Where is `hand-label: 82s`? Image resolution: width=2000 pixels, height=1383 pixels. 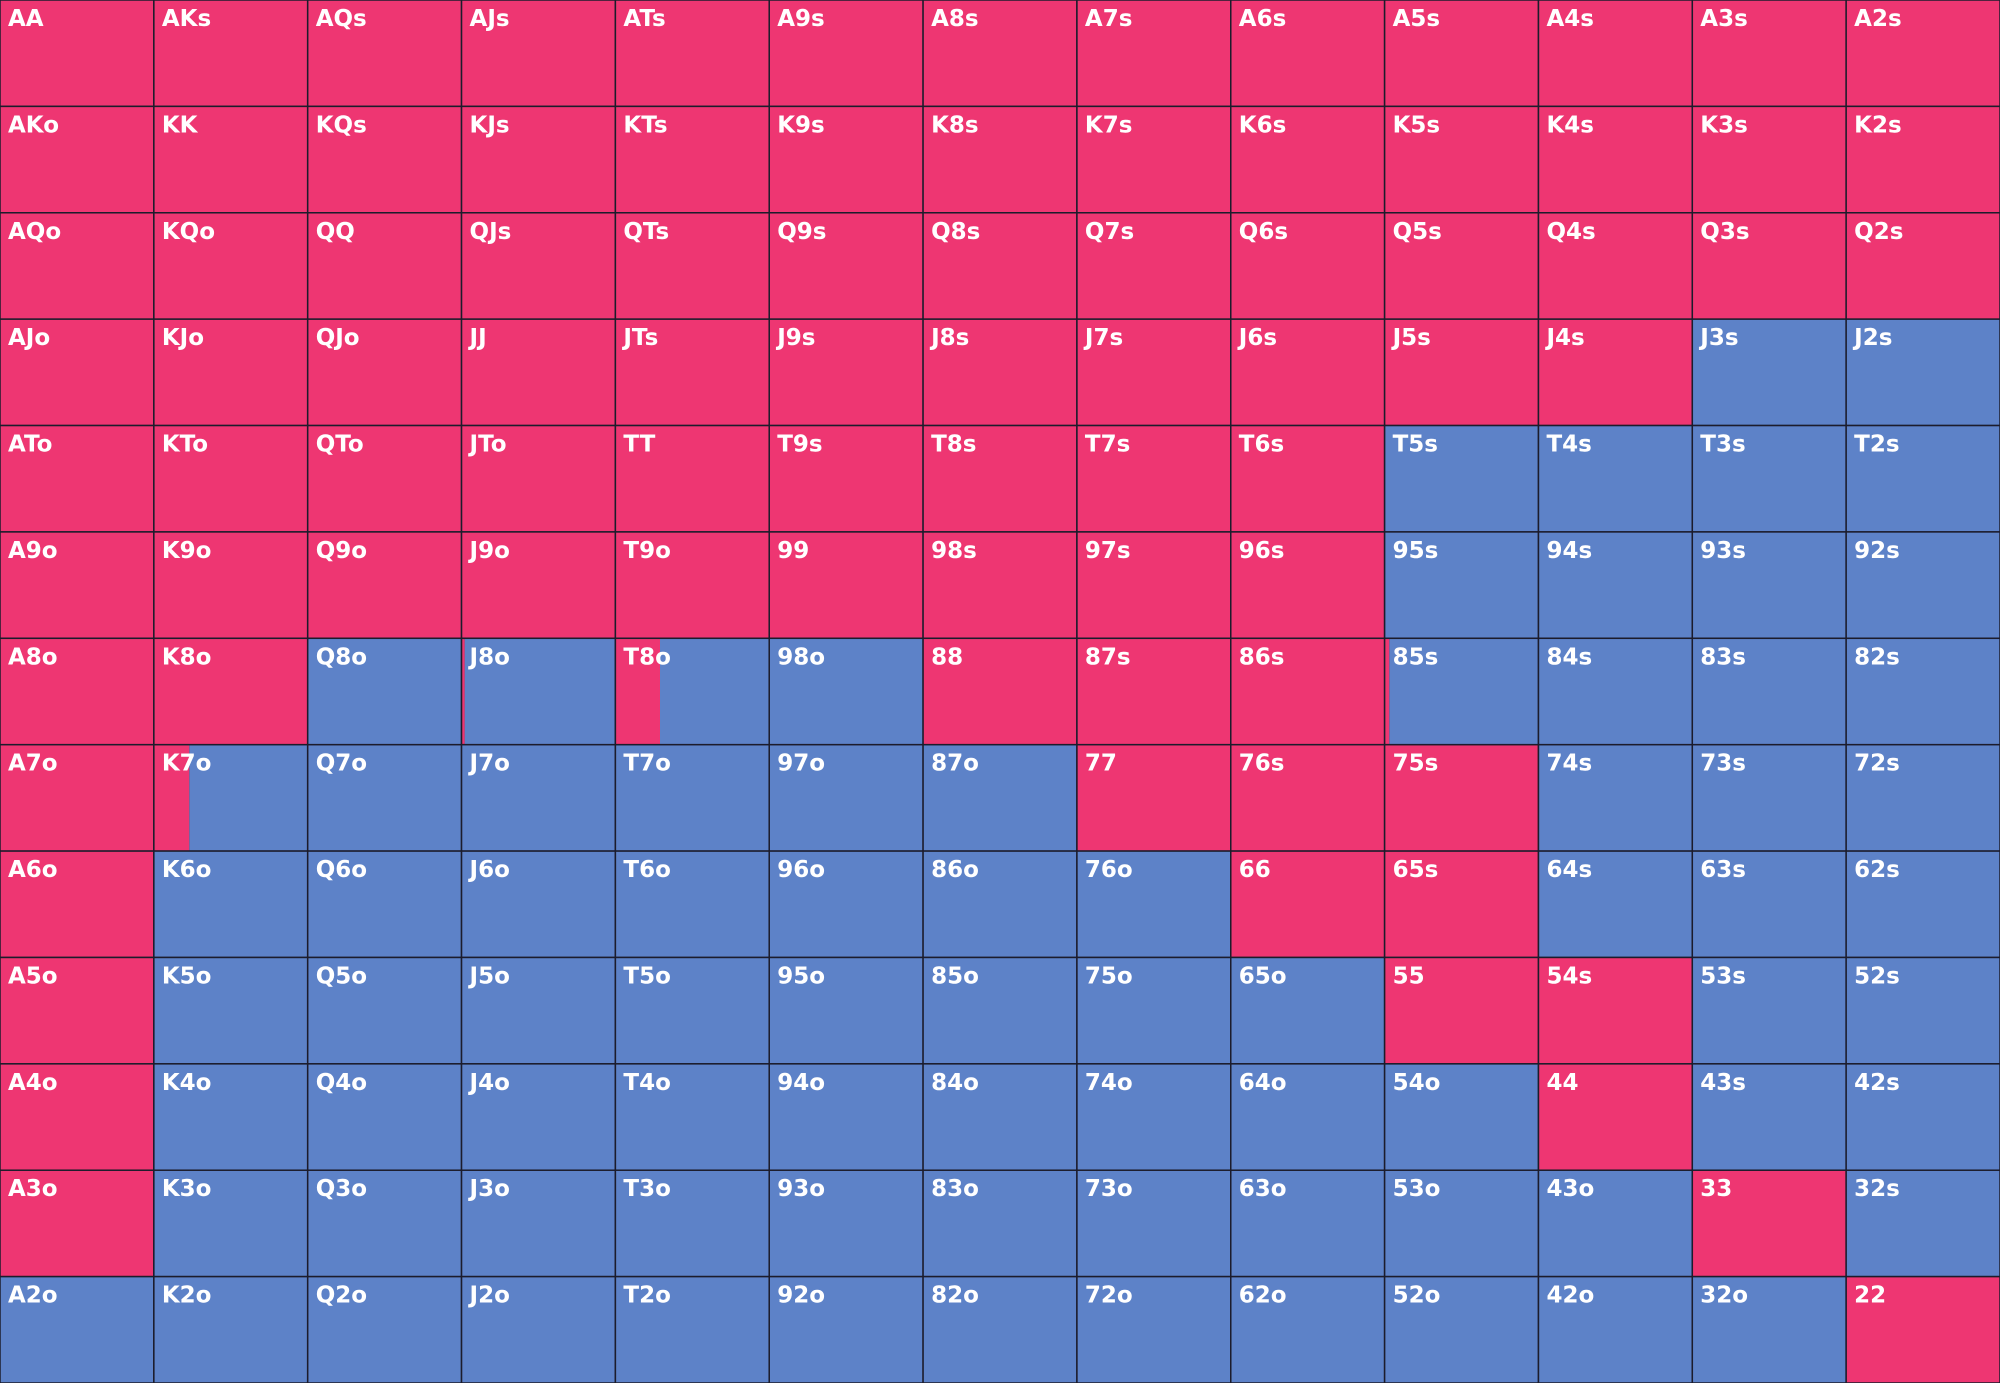
hand-label: 82s is located at coordinates (1877, 657).